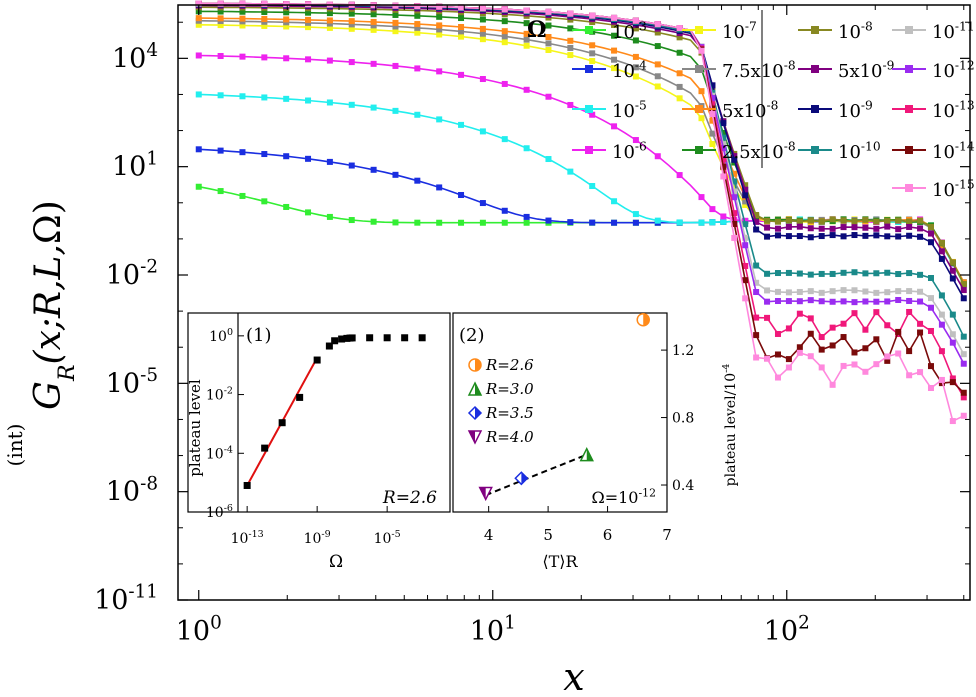  Describe the element at coordinates (609, 110) in the screenshot. I see `legend-item-10-5: 10-5` at that location.